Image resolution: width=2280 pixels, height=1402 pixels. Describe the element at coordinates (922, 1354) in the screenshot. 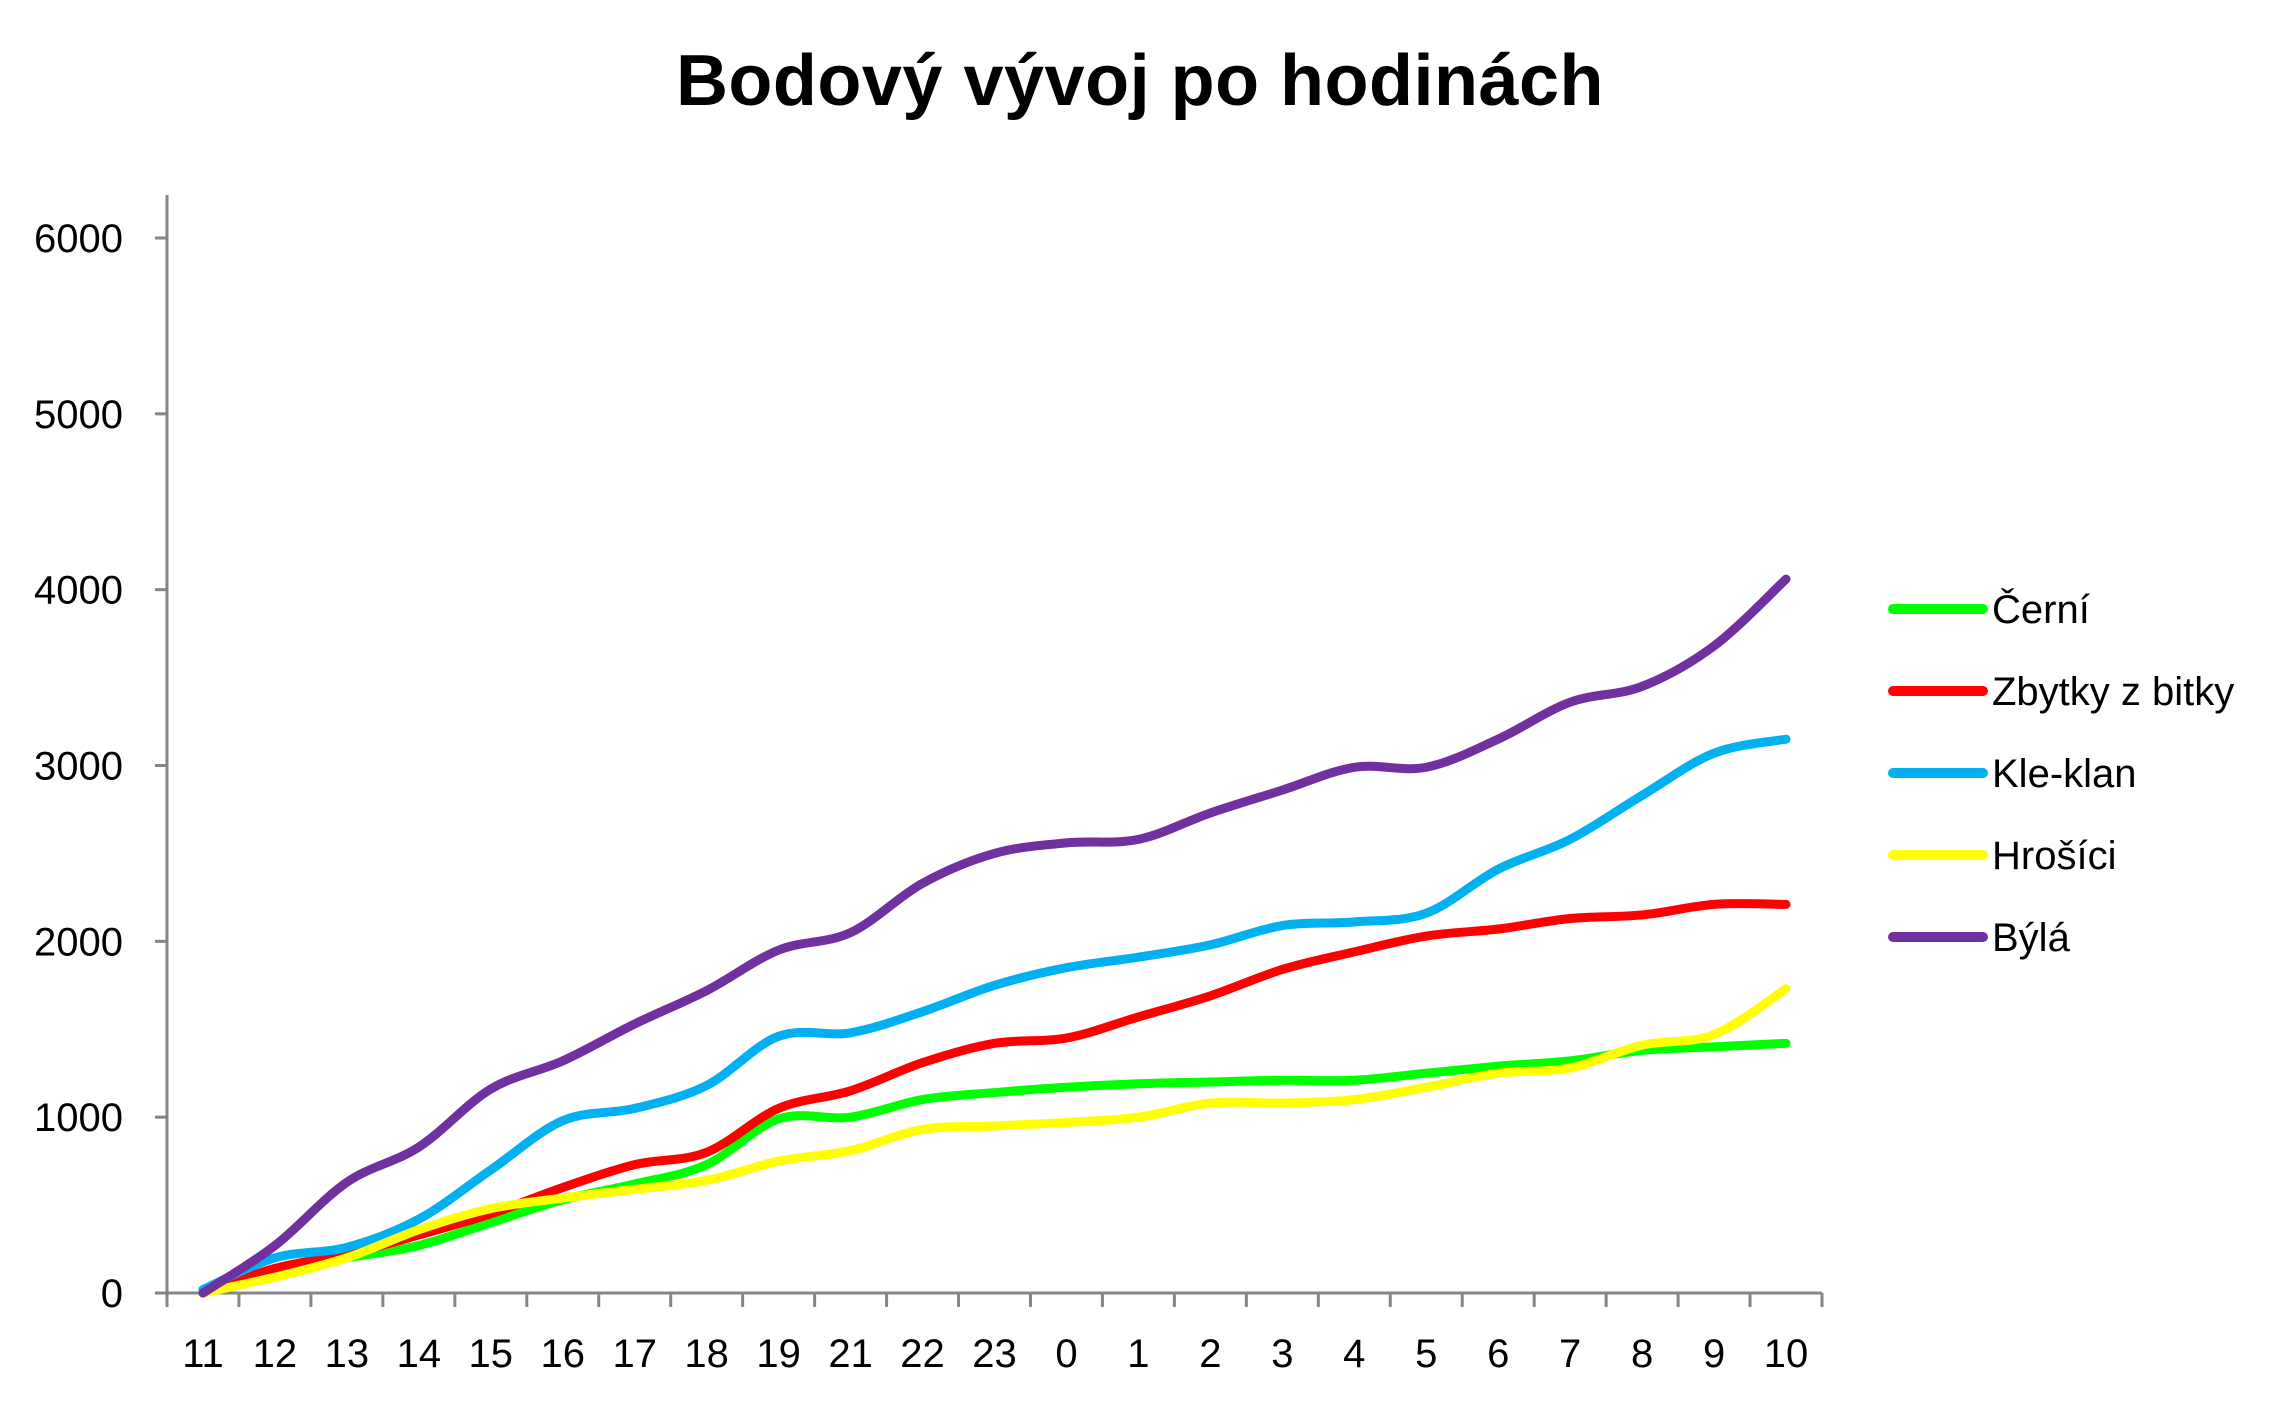

I see `x-tick-label: 22` at that location.